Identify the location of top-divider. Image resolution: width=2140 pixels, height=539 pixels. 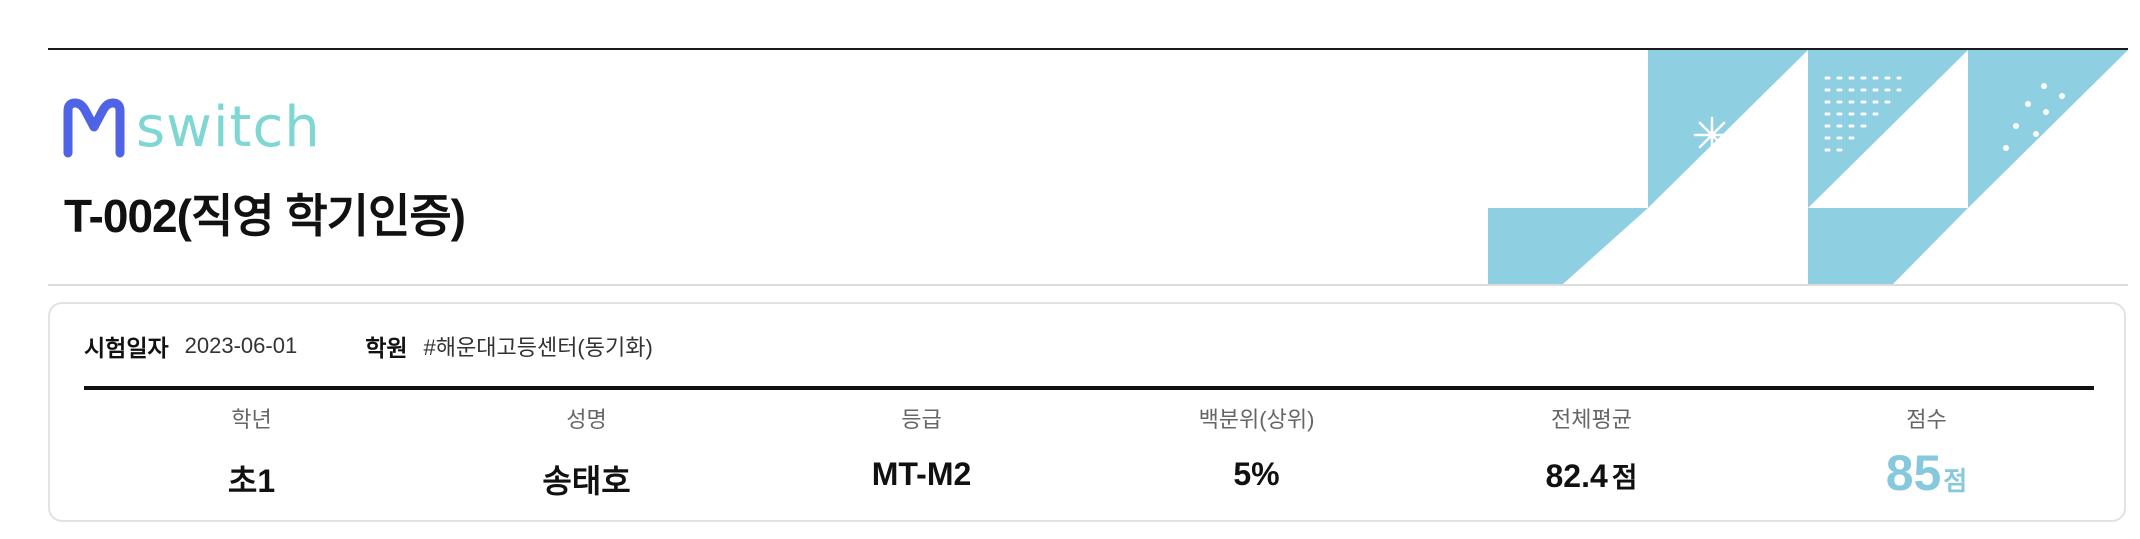
(1088, 49).